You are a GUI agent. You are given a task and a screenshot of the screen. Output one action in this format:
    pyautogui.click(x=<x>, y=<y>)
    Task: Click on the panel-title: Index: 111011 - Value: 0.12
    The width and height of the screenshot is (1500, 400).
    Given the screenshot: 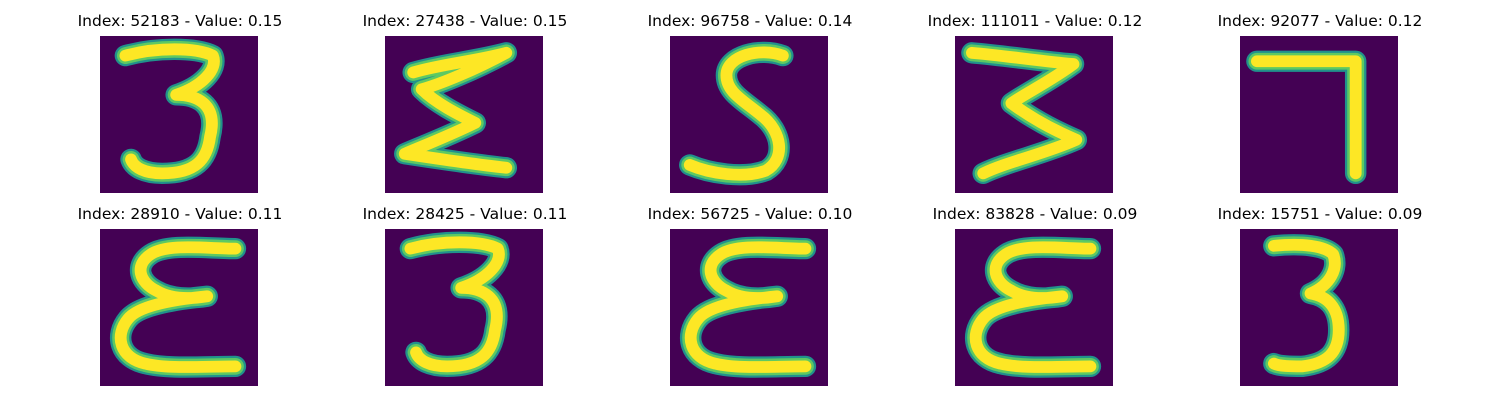 What is the action you would take?
    pyautogui.click(x=1035, y=21)
    